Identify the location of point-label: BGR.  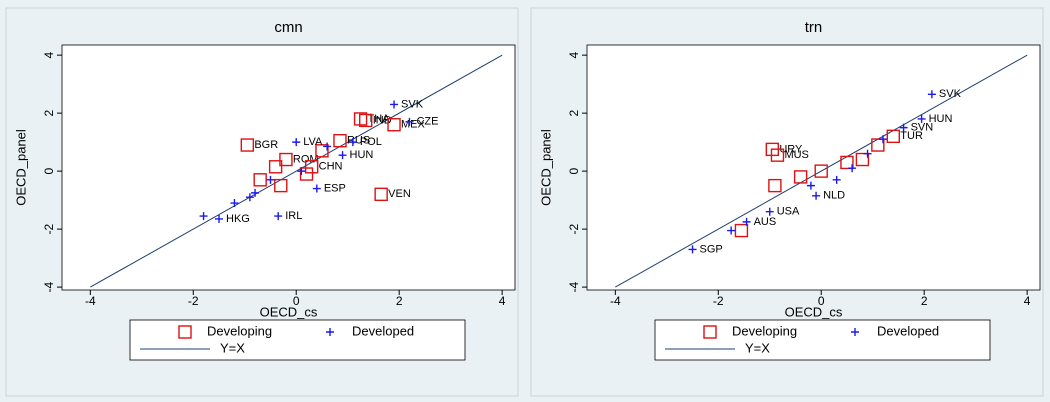
(266, 145).